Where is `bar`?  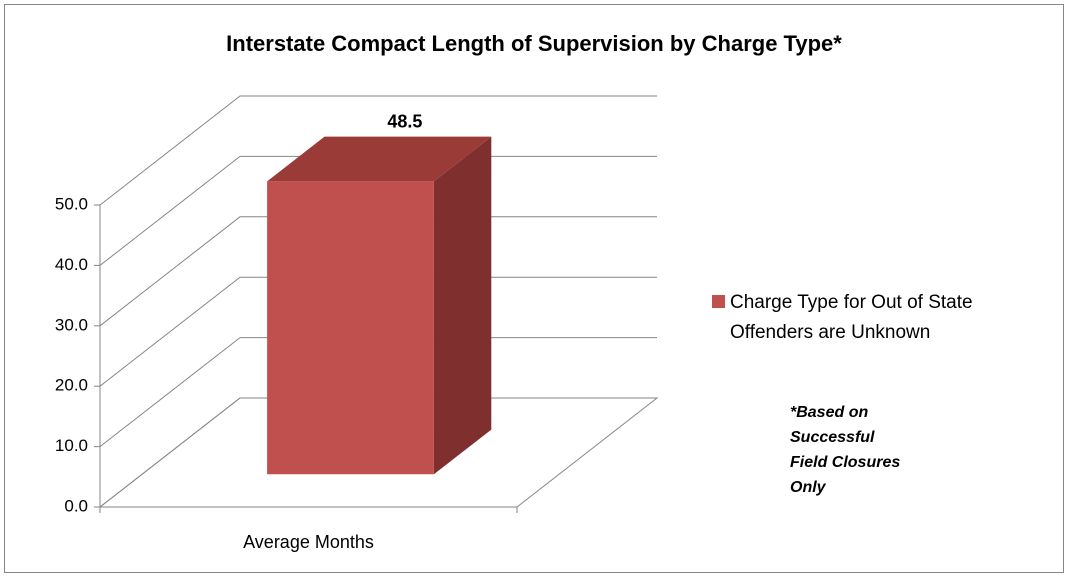
bar is located at coordinates (350, 328).